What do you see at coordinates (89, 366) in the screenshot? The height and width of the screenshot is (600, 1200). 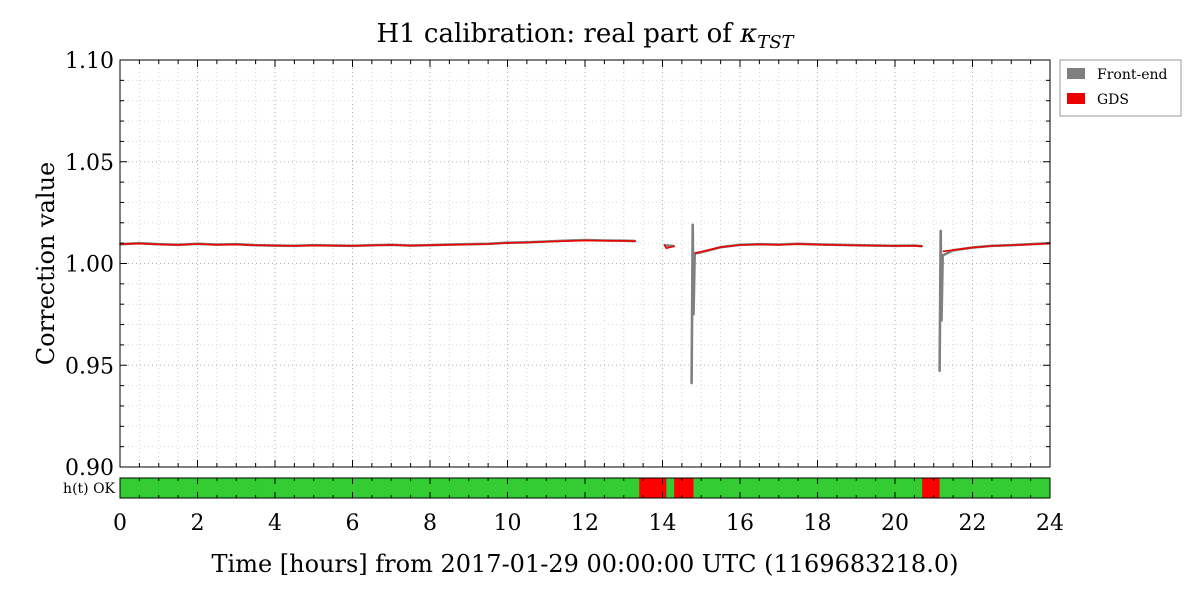 I see `y-tick-label: 0.95` at bounding box center [89, 366].